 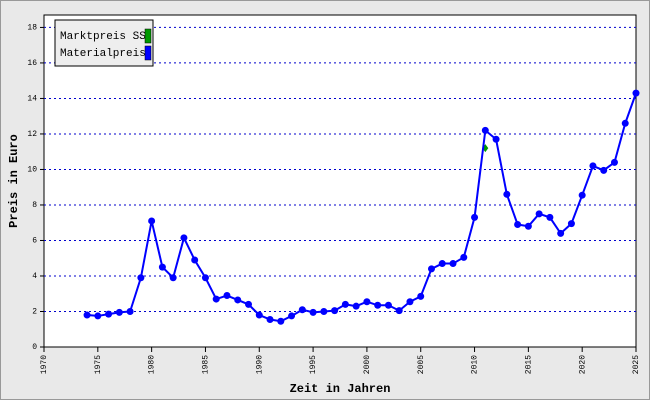 What do you see at coordinates (34, 205) in the screenshot?
I see `y-tick-label: 8` at bounding box center [34, 205].